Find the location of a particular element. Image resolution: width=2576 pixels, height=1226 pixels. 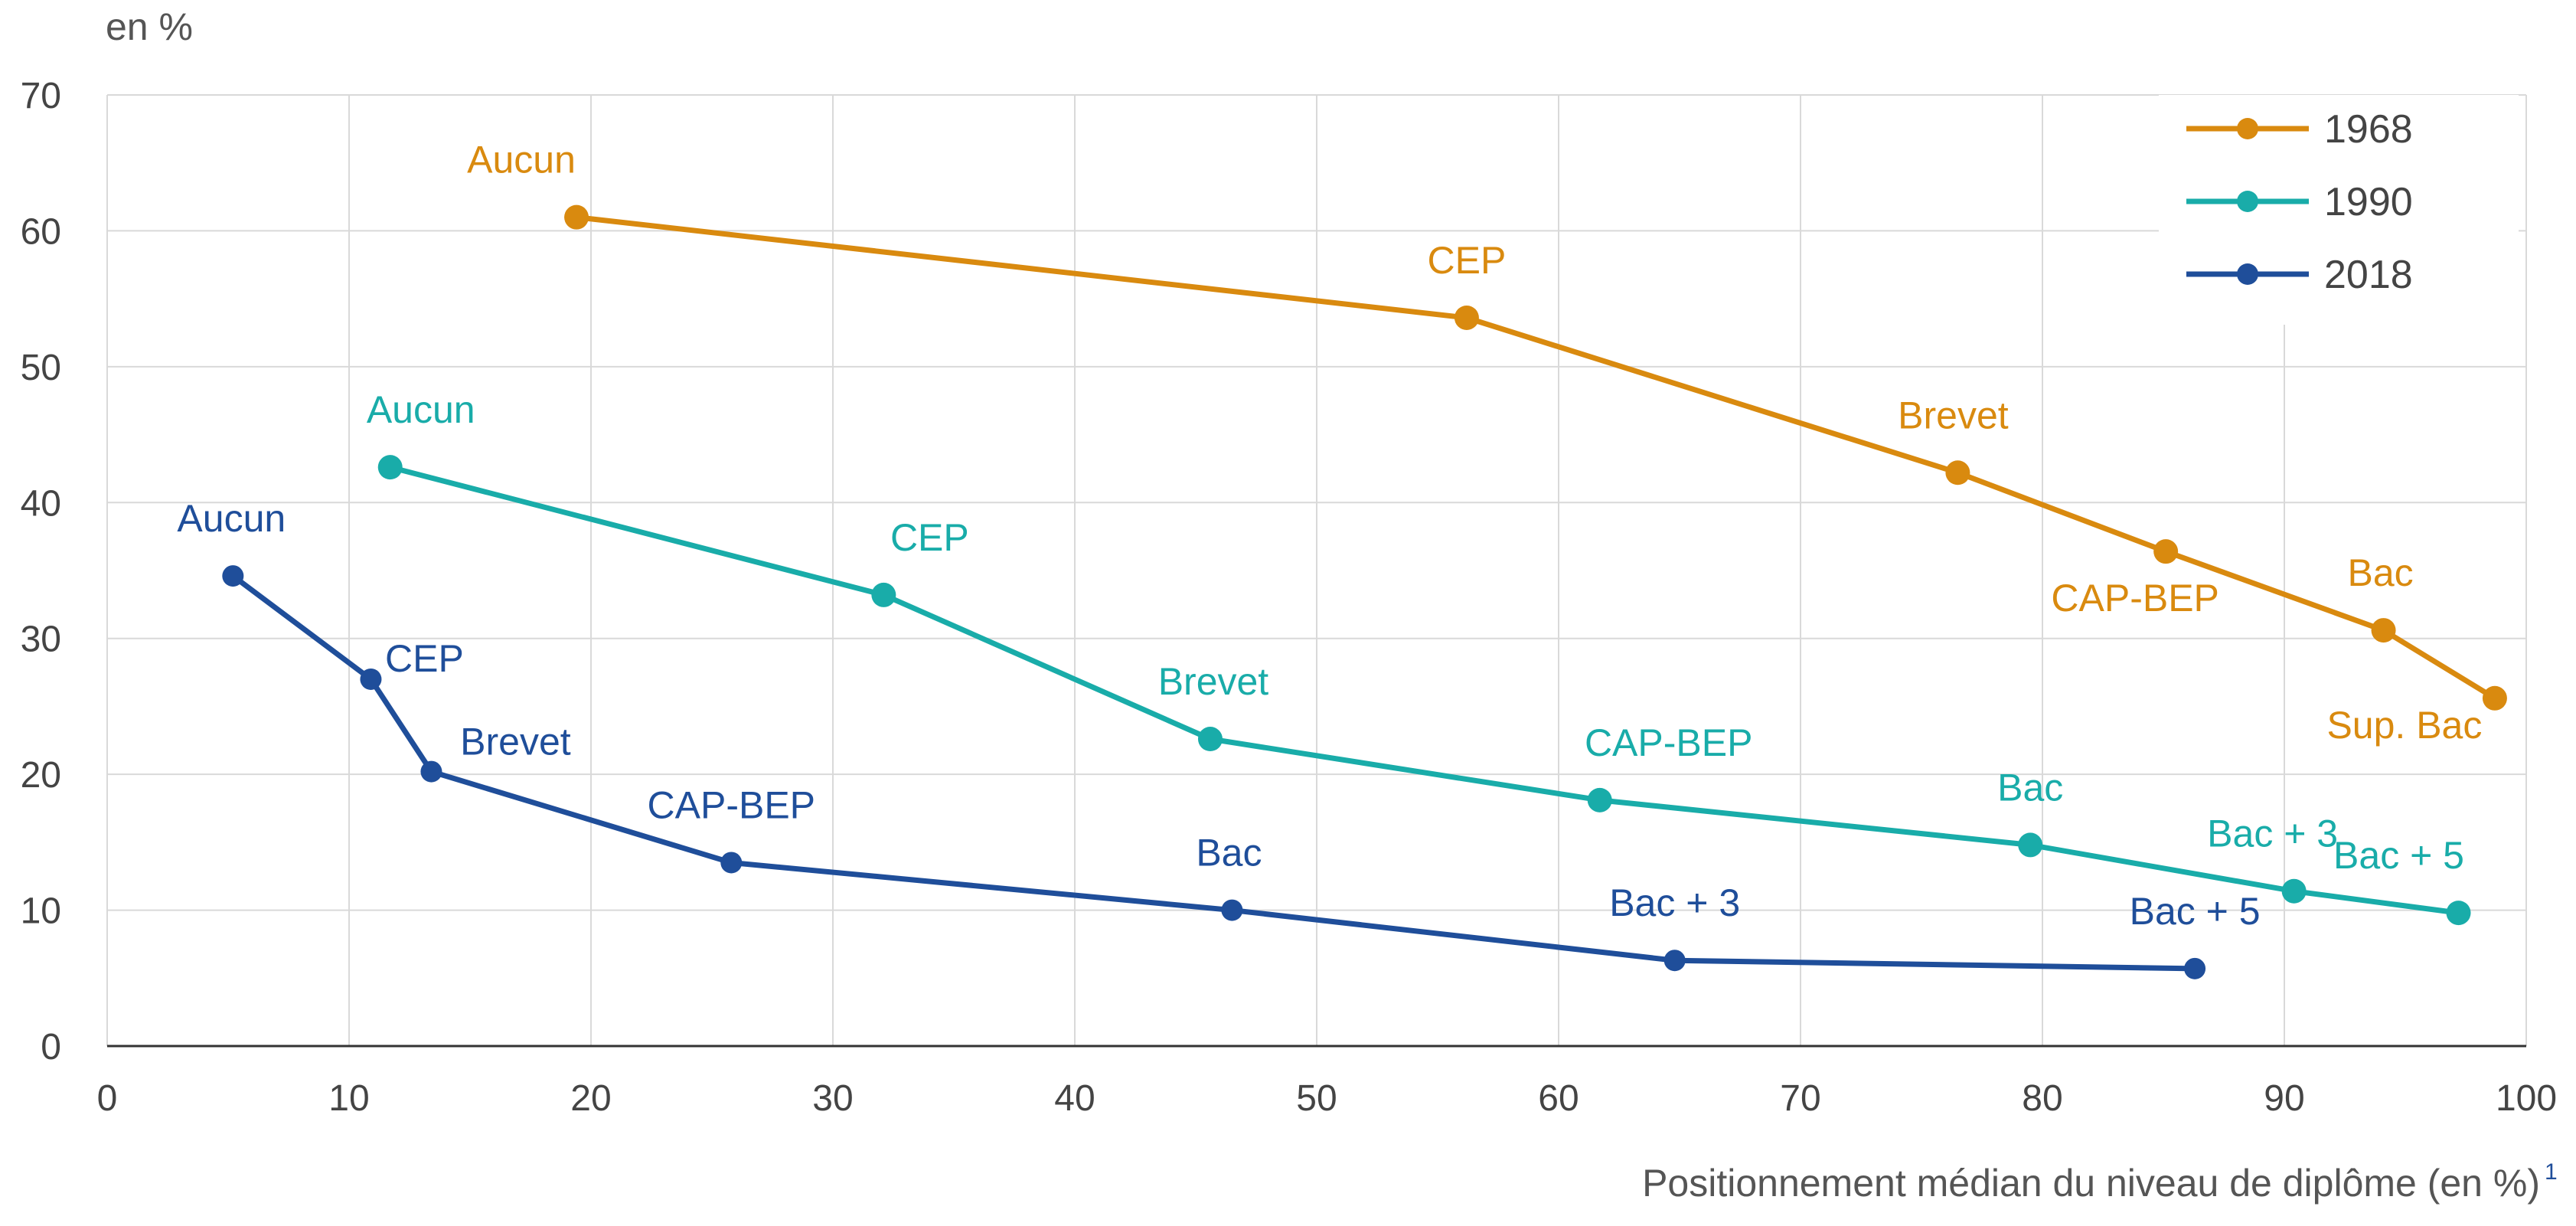

point-label-2018-6: Bac + 5 is located at coordinates (2195, 912).